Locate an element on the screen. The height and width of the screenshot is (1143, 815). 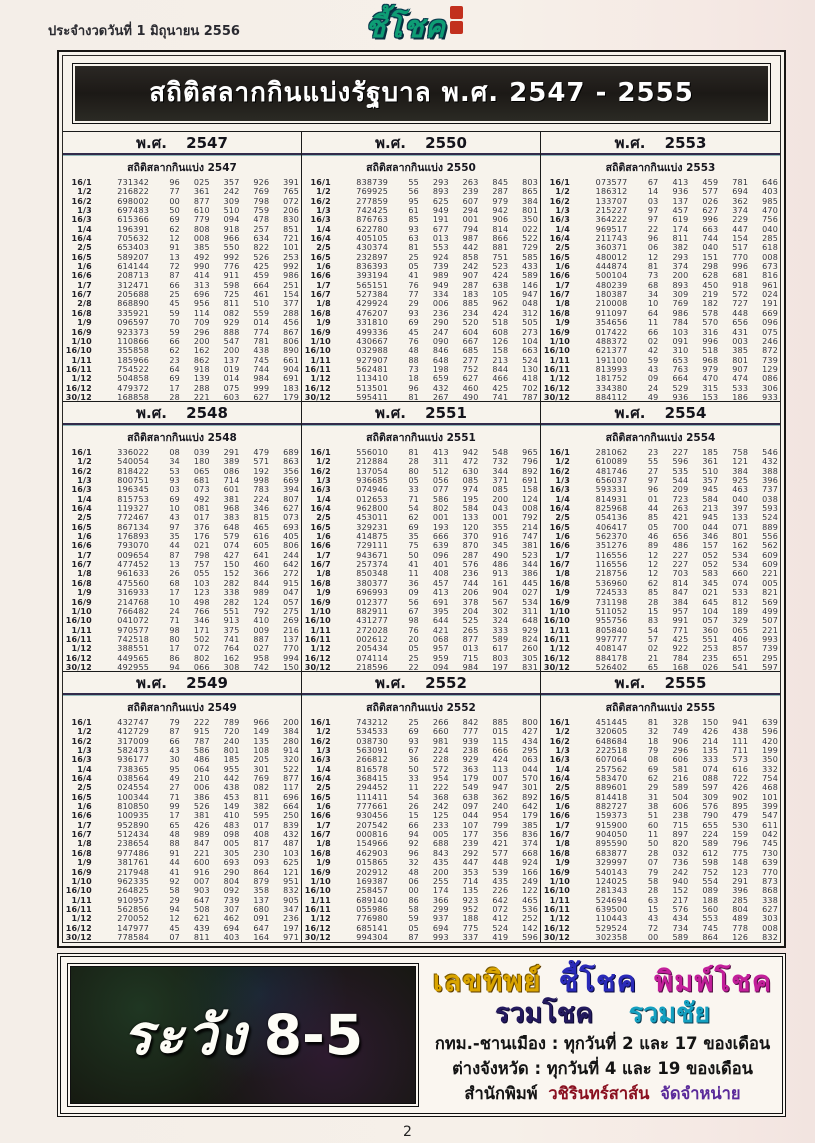
first-prize: 137054 is located at coordinates (372, 471).